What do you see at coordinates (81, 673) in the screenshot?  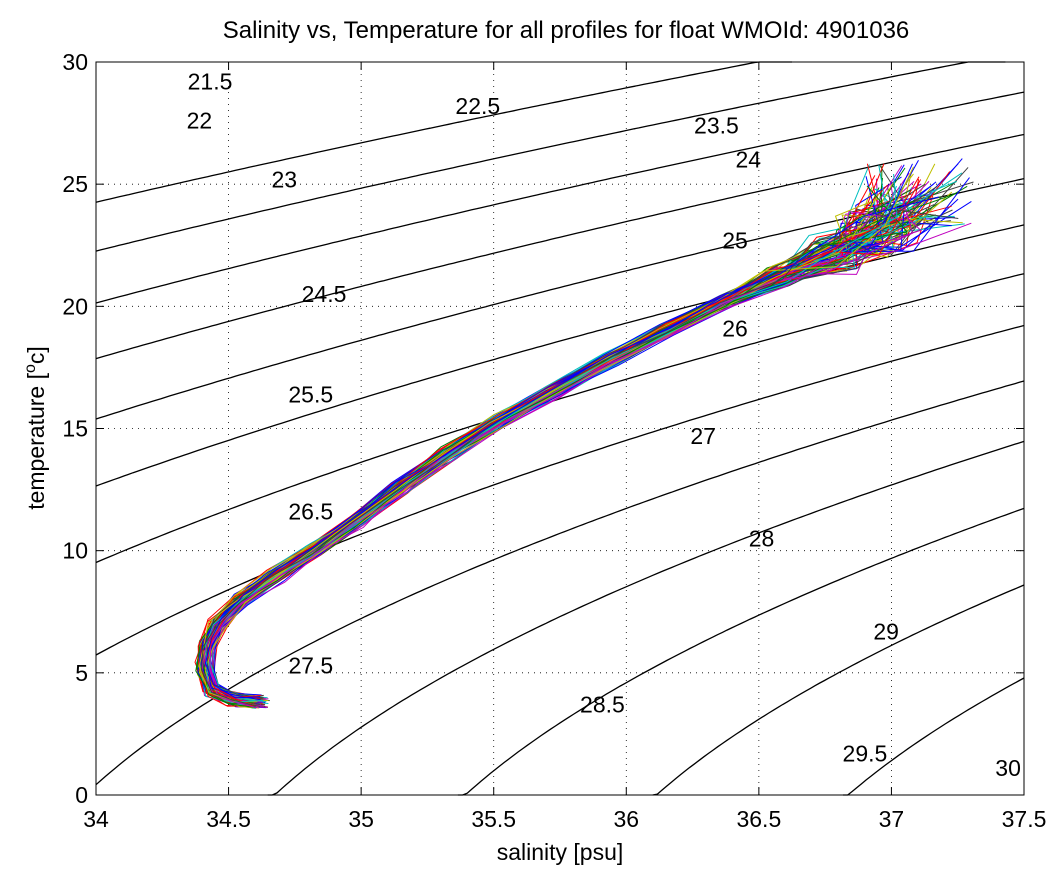 I see `y-tick-label: 5` at bounding box center [81, 673].